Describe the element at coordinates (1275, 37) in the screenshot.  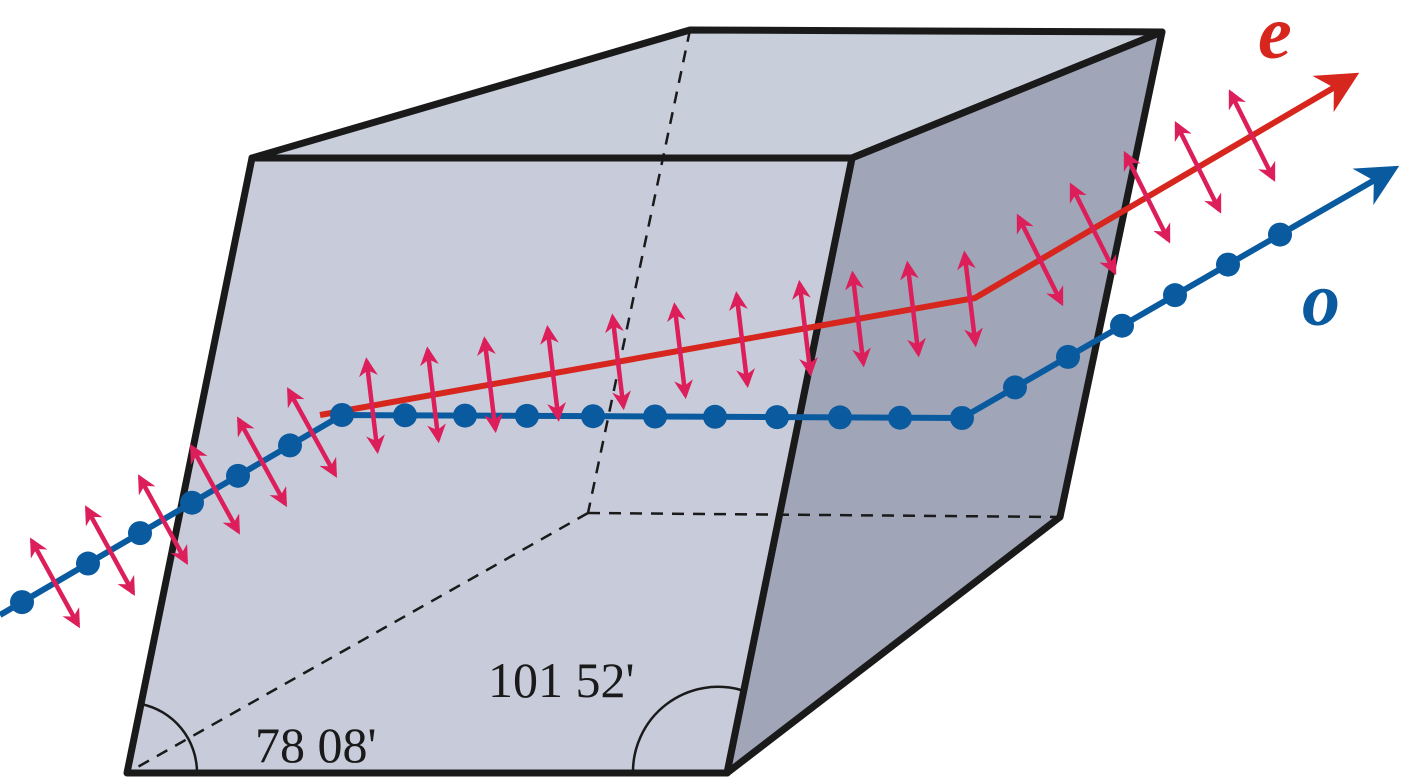
I see `e-label: e` at that location.